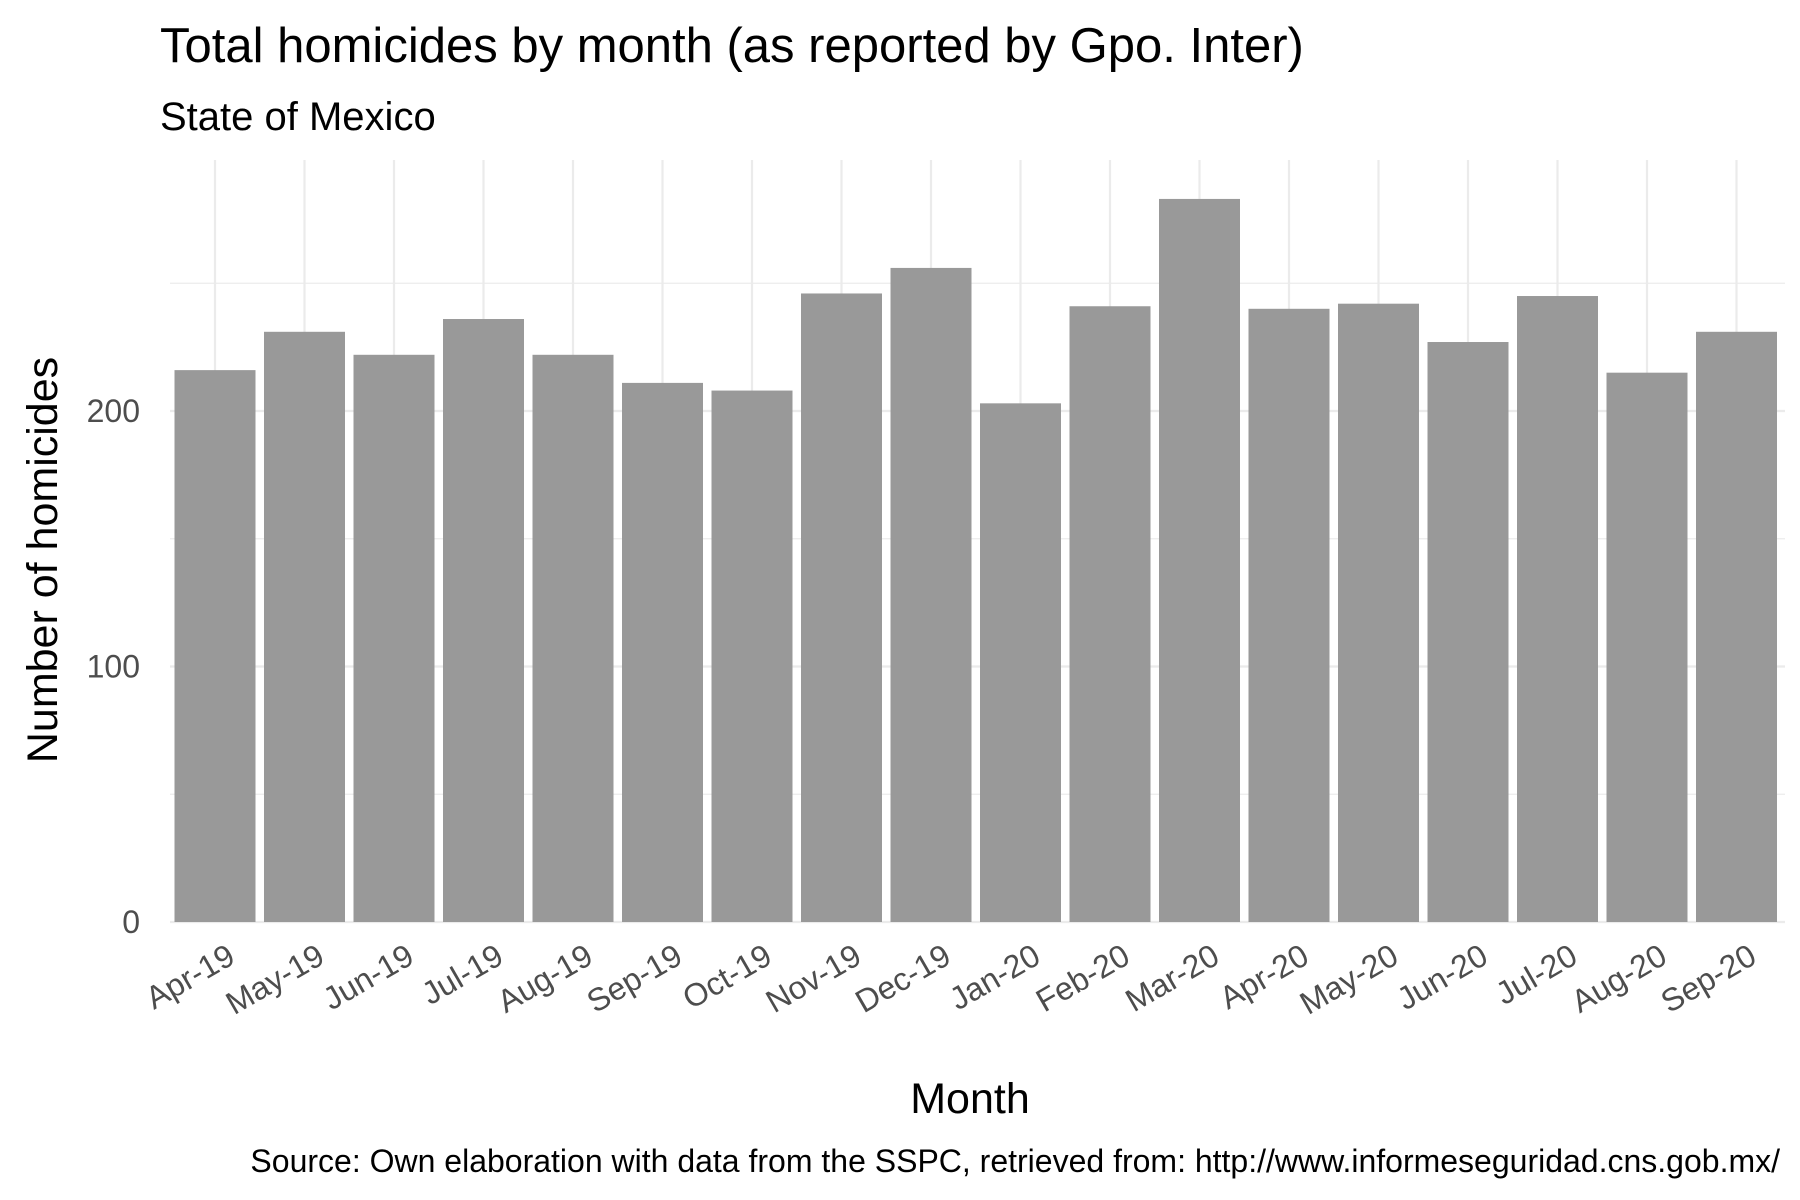 This screenshot has width=1800, height=1200. I want to click on y-tick-label: 200, so click(113, 411).